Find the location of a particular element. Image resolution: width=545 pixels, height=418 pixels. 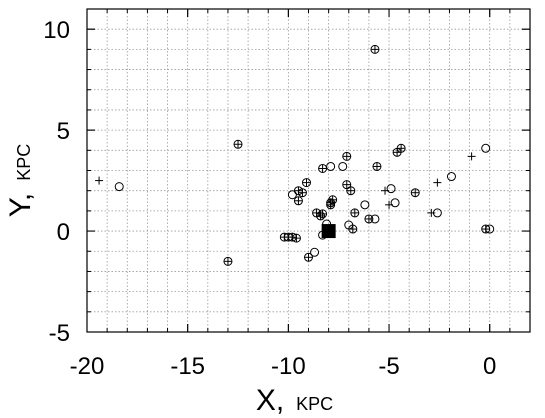

sun-marker is located at coordinates (328, 231).